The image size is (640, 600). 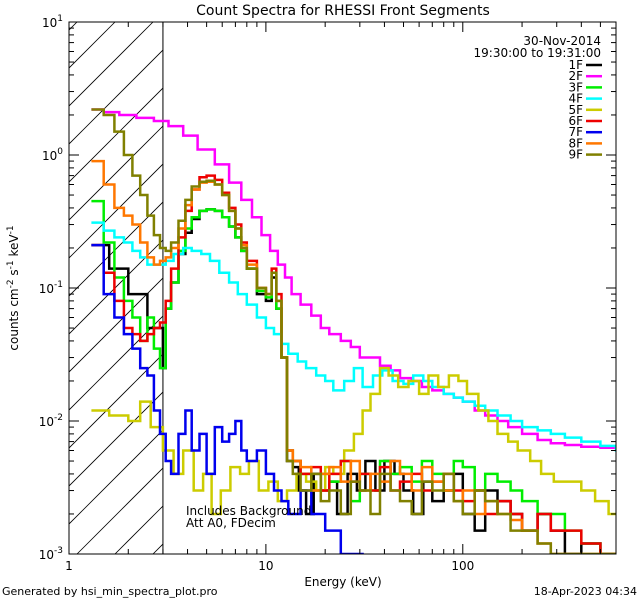 What do you see at coordinates (575, 132) in the screenshot?
I see `legend-label-7F: 7F` at bounding box center [575, 132].